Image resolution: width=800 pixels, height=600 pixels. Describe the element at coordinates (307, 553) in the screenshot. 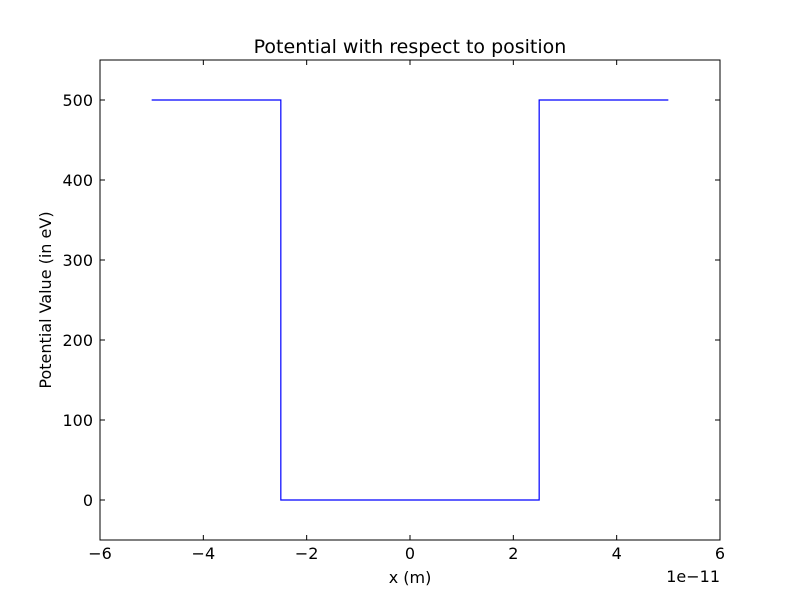

I see `x-tick-label: −2` at that location.